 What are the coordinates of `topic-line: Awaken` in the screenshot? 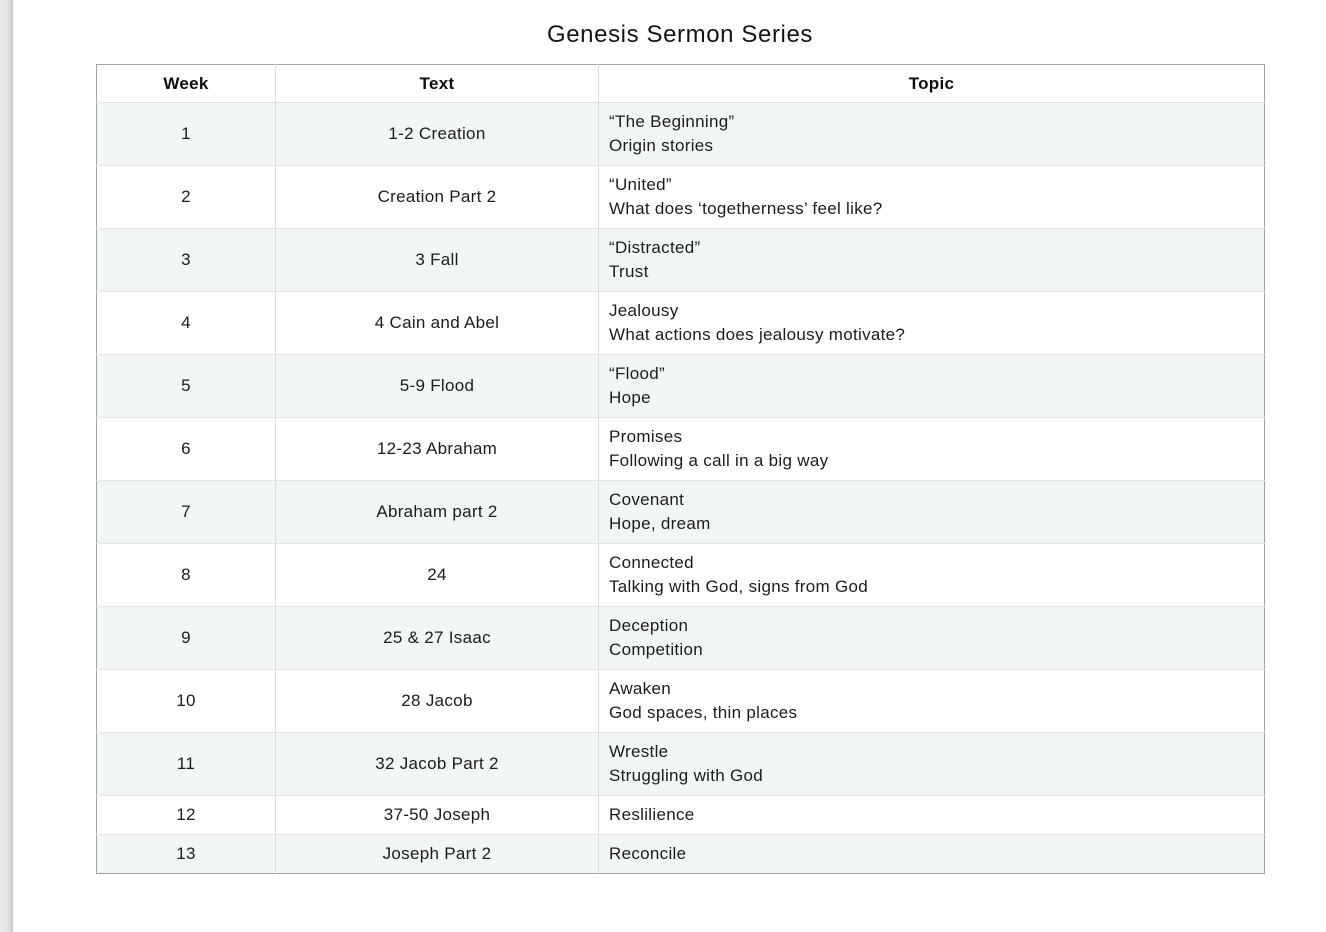 It's located at (640, 688).